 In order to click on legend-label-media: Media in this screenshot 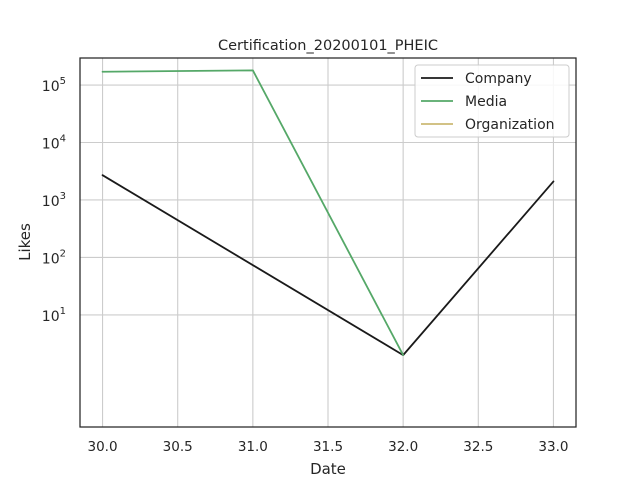, I will do `click(486, 102)`.